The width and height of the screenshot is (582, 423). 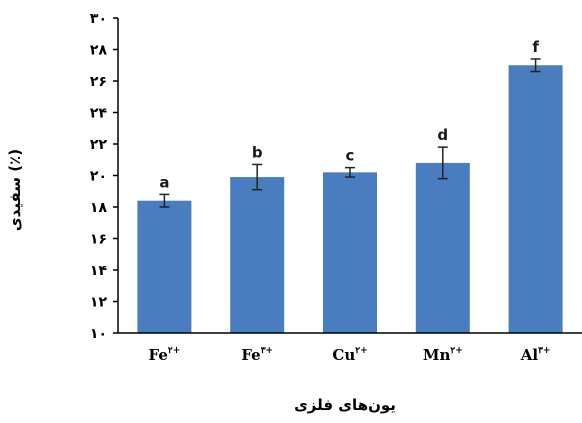 I want to click on x-tick-label-3: Cu۲+, so click(x=349, y=355).